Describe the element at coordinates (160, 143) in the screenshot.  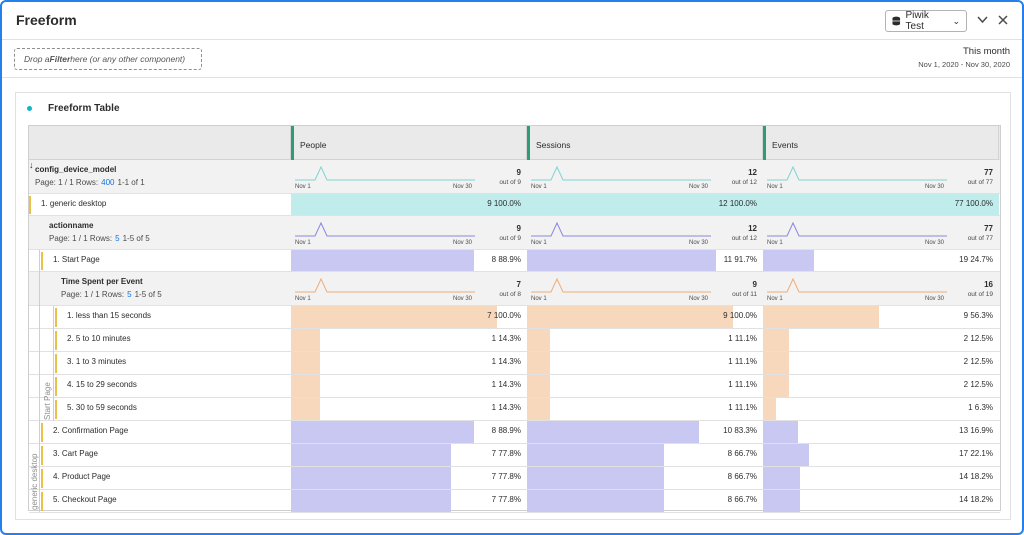
I see `dimension-header-cell` at that location.